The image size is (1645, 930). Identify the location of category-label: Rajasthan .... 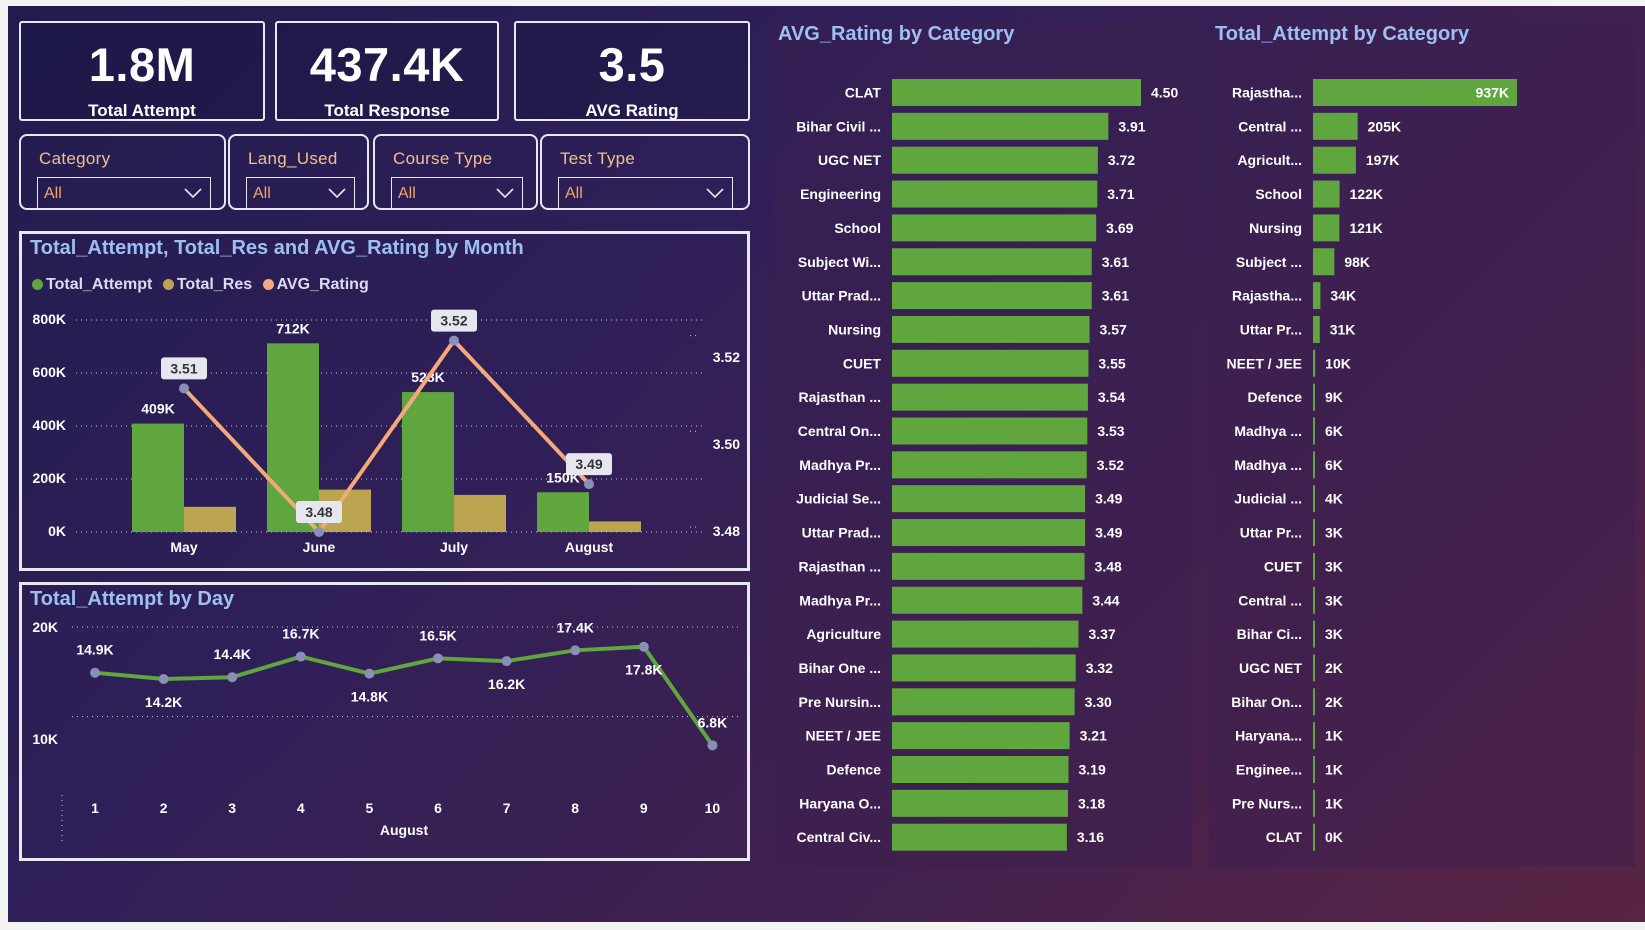
(840, 397).